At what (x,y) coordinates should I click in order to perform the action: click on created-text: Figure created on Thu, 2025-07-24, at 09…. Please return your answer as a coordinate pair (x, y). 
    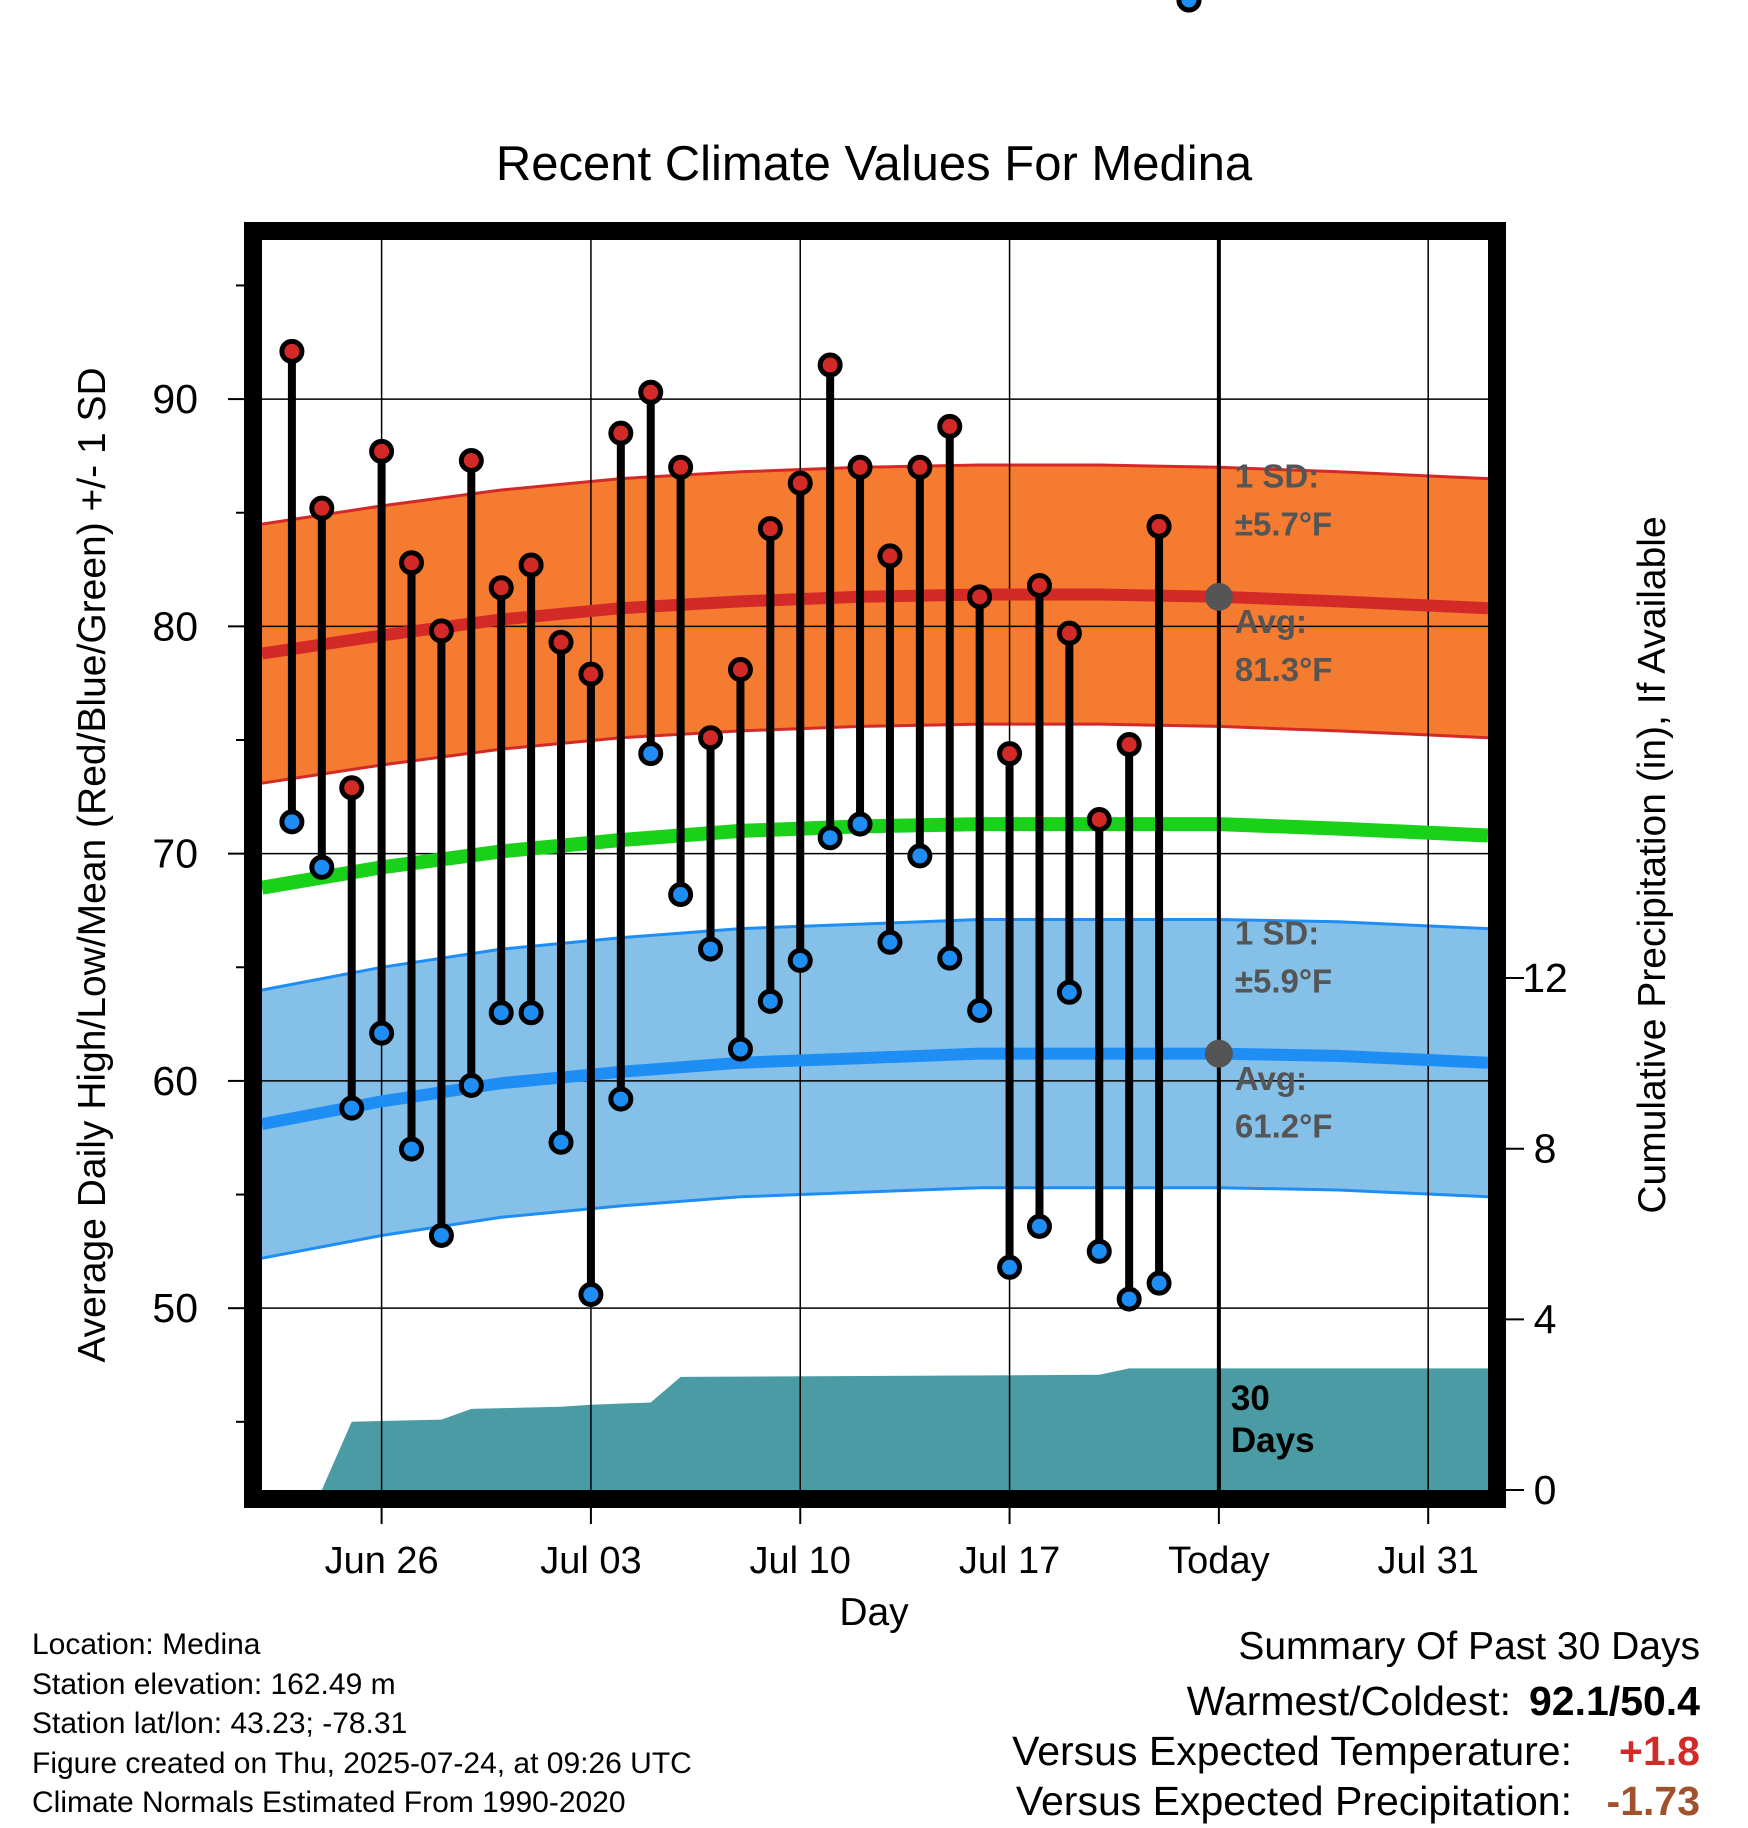
    Looking at the image, I should click on (362, 1763).